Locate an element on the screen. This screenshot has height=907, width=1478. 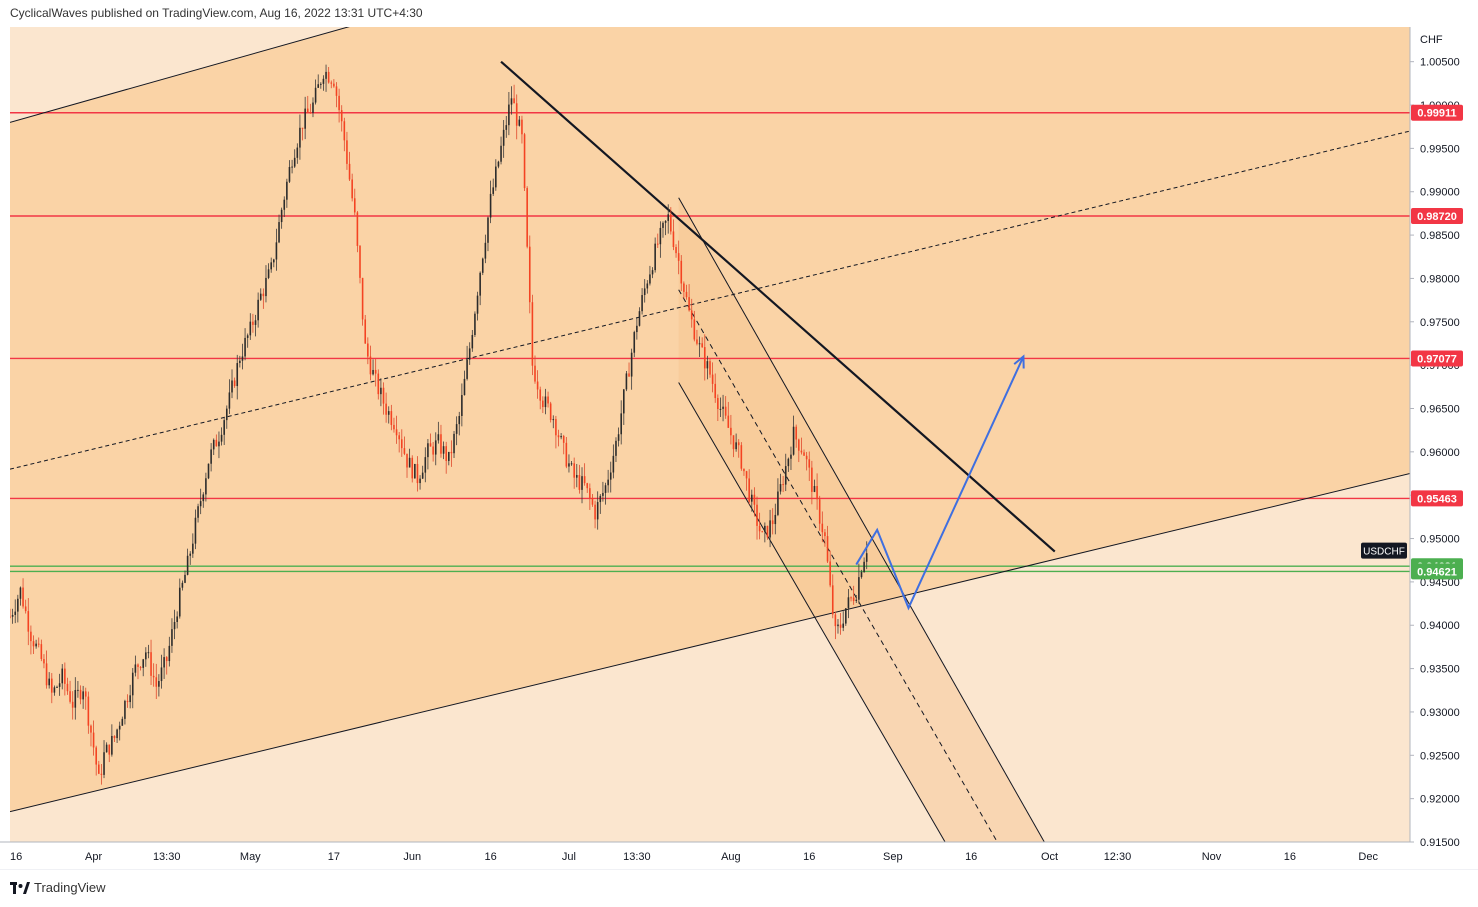
price-badge-0.98720: 0.98720 is located at coordinates (1437, 216).